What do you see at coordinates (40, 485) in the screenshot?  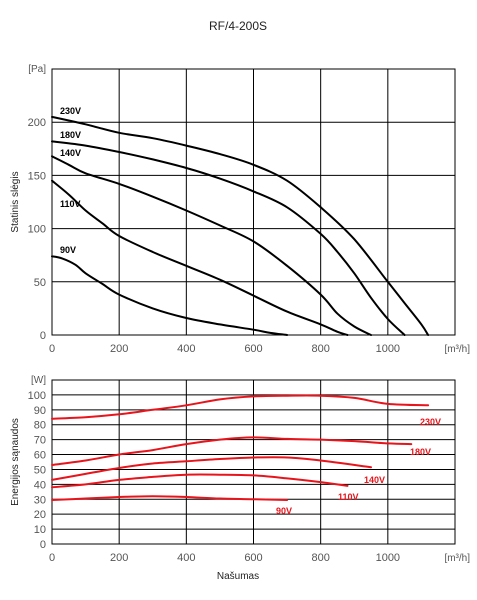 I see `y-tick-label: 40` at bounding box center [40, 485].